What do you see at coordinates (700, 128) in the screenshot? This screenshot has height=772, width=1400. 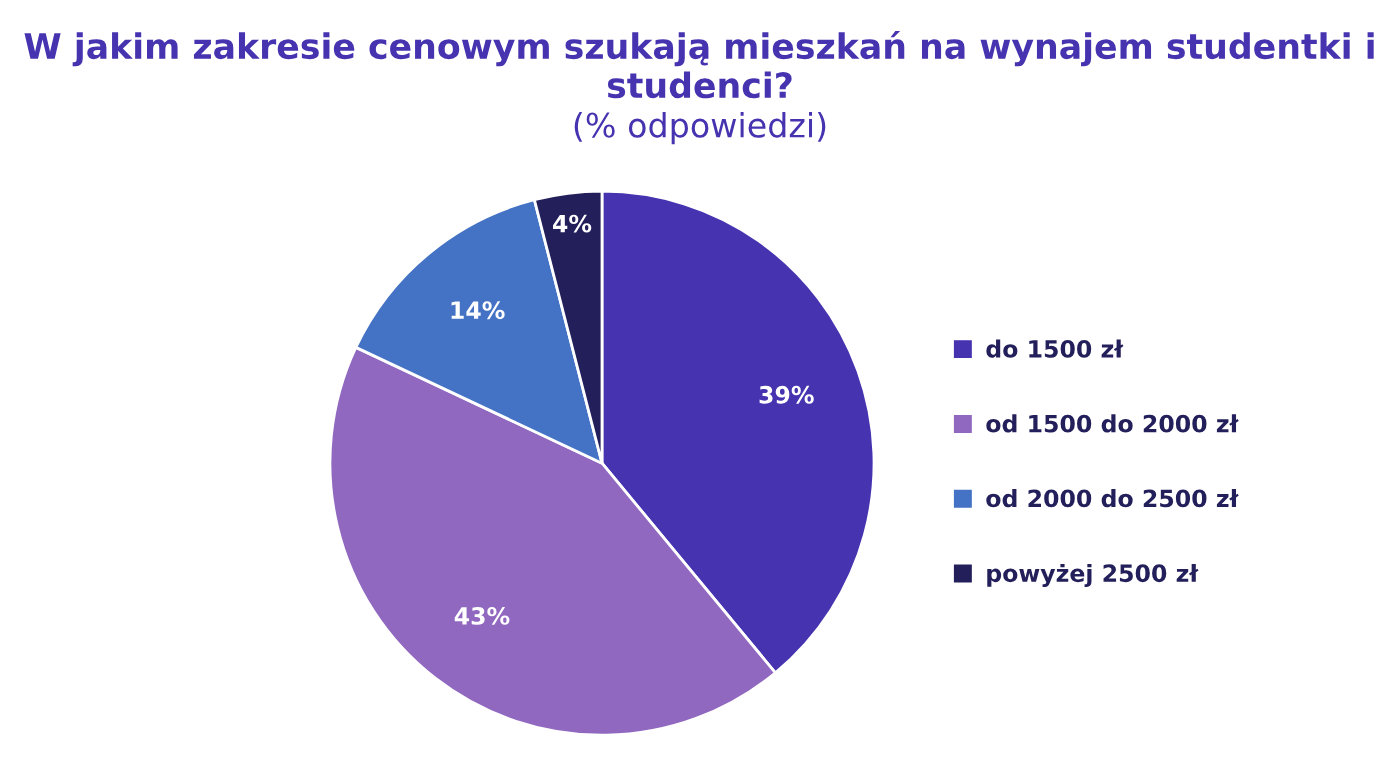 I see `chart-subtitle: (% odpowiedzi)` at bounding box center [700, 128].